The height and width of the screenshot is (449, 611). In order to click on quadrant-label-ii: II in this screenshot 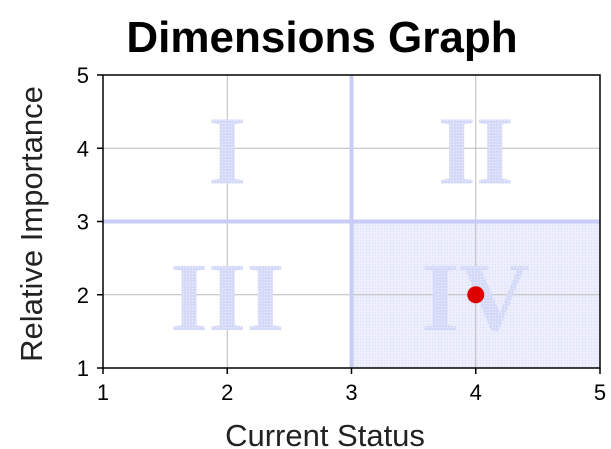, I will do `click(476, 151)`.